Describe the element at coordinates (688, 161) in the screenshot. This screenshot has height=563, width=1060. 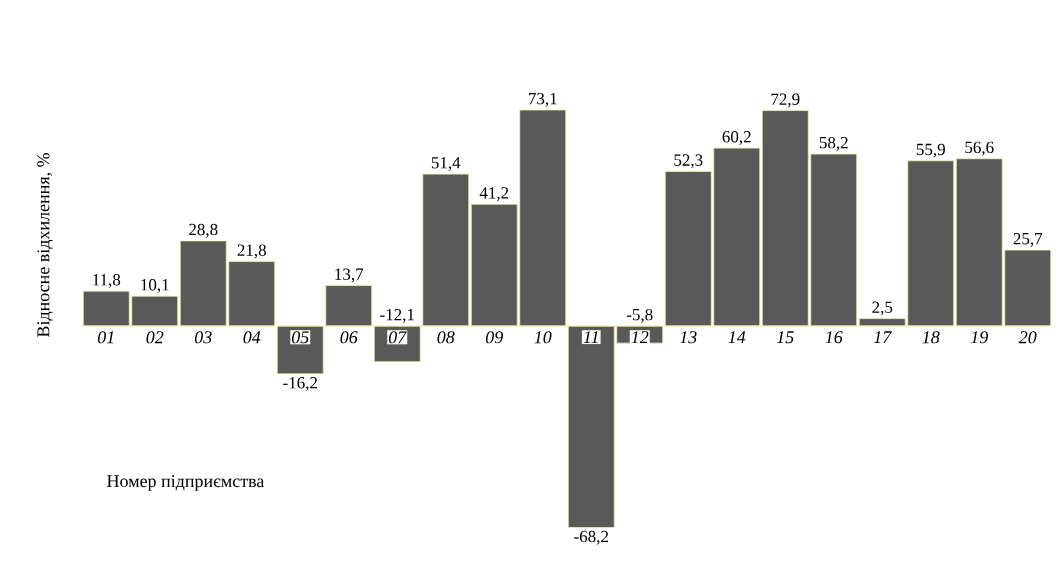
I see `data-label: 52,3` at that location.